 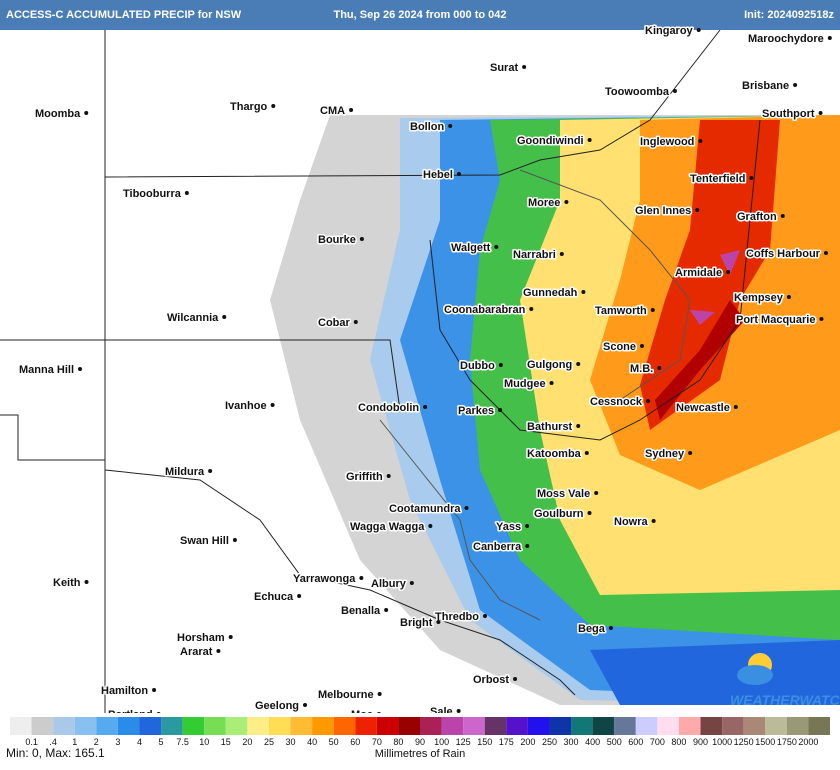 I want to click on legend-label: 5, so click(x=161, y=742).